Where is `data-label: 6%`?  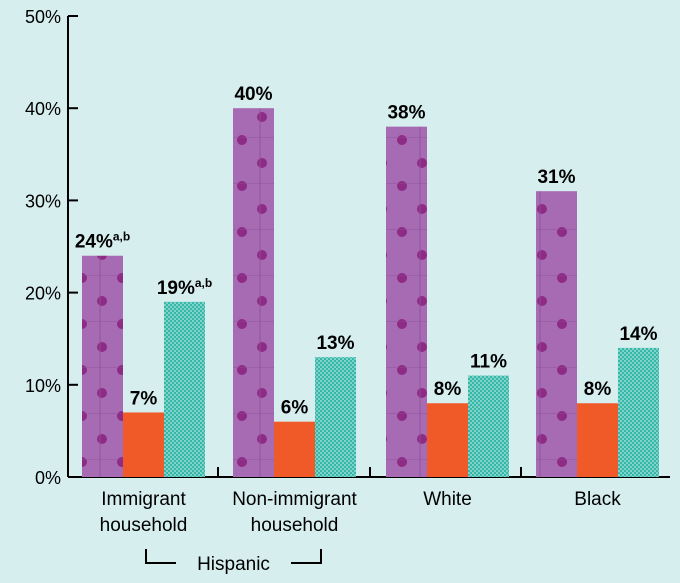 data-label: 6% is located at coordinates (295, 408).